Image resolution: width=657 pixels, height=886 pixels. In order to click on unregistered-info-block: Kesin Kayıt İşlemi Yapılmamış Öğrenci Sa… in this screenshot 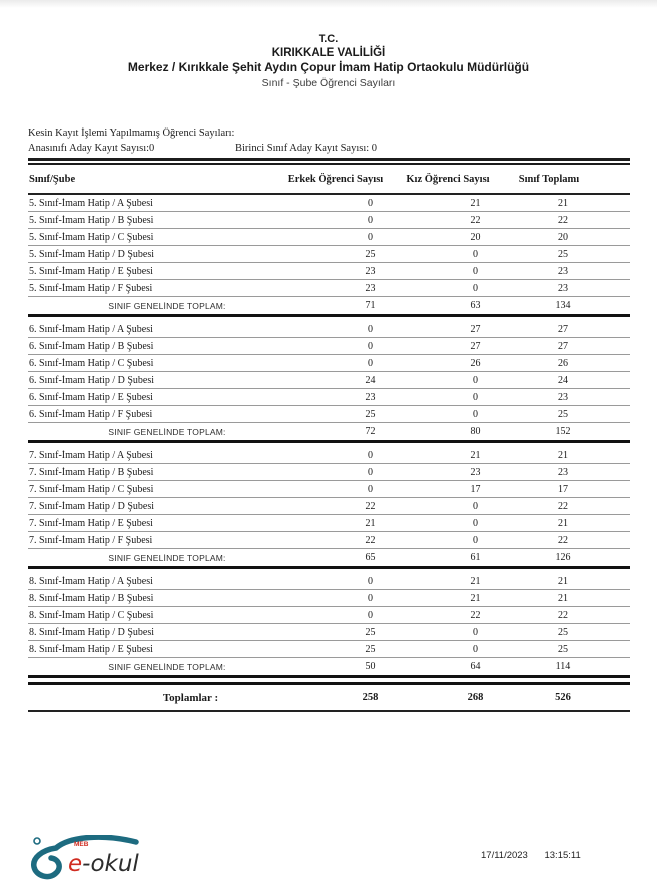, I will do `click(342, 141)`.